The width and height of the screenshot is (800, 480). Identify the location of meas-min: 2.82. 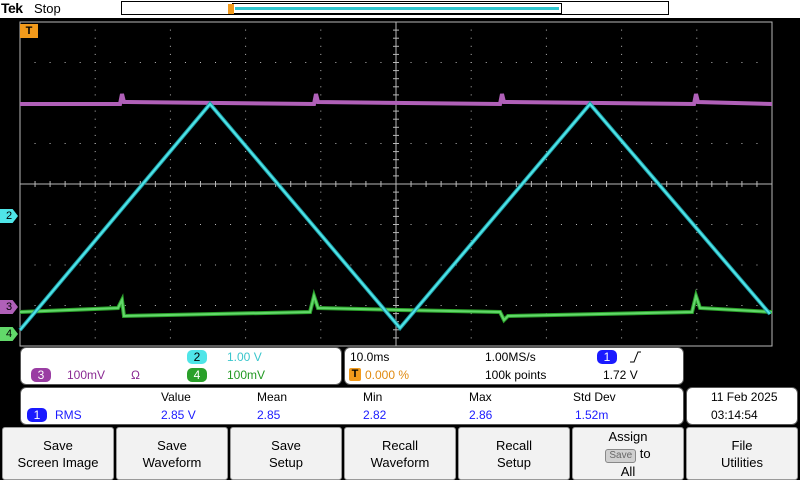
(375, 415).